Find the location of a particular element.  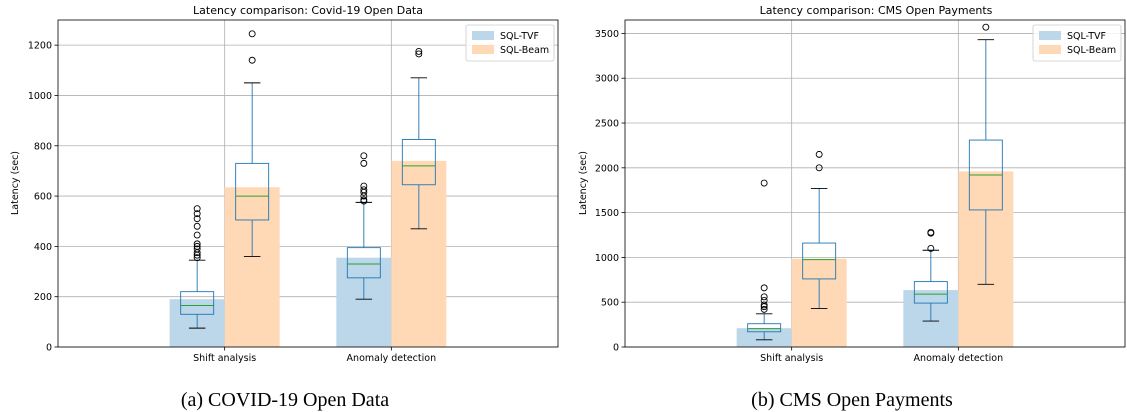

chart-title: Latency comparison: CMS Open Payments is located at coordinates (876, 10).